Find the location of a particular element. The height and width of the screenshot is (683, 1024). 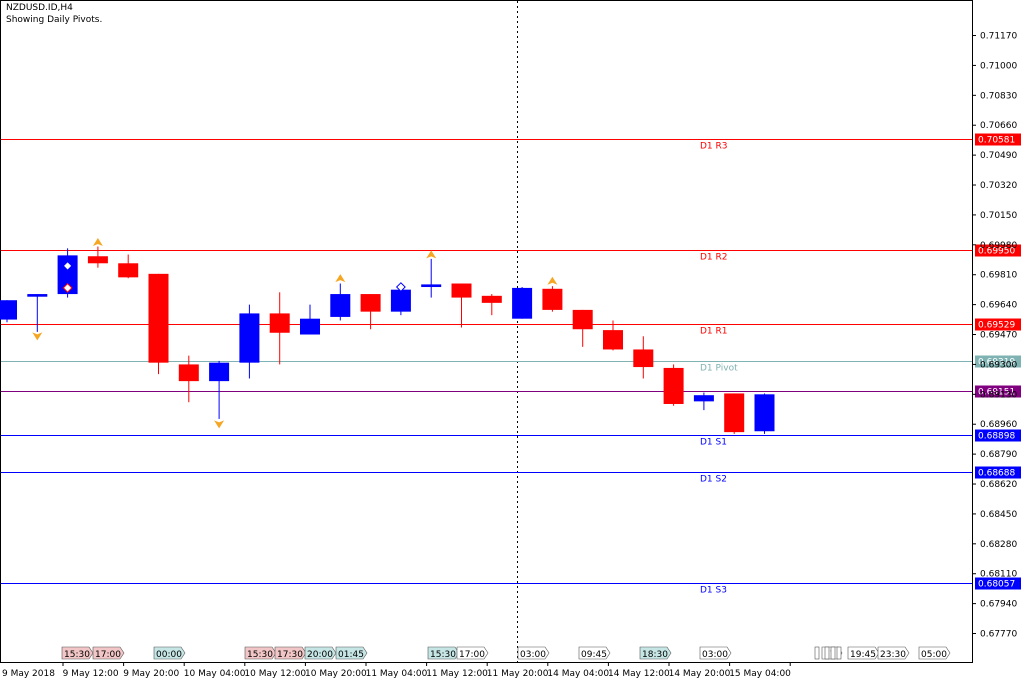

y-tick-label-12: 0.69130 is located at coordinates (998, 395).